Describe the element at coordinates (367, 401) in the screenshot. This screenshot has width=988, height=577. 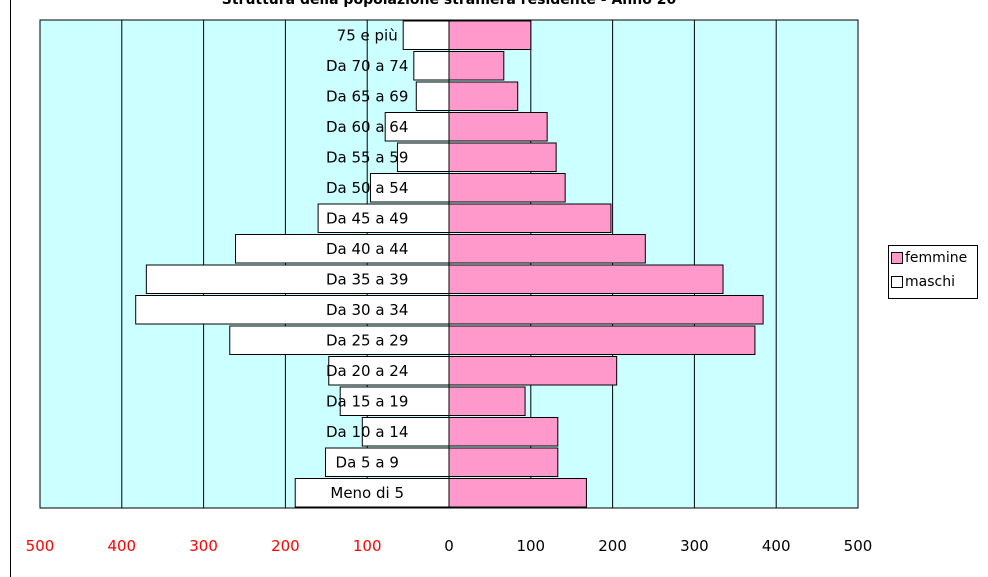
I see `category-label-da-15-a-19: Da 15 a 19` at that location.